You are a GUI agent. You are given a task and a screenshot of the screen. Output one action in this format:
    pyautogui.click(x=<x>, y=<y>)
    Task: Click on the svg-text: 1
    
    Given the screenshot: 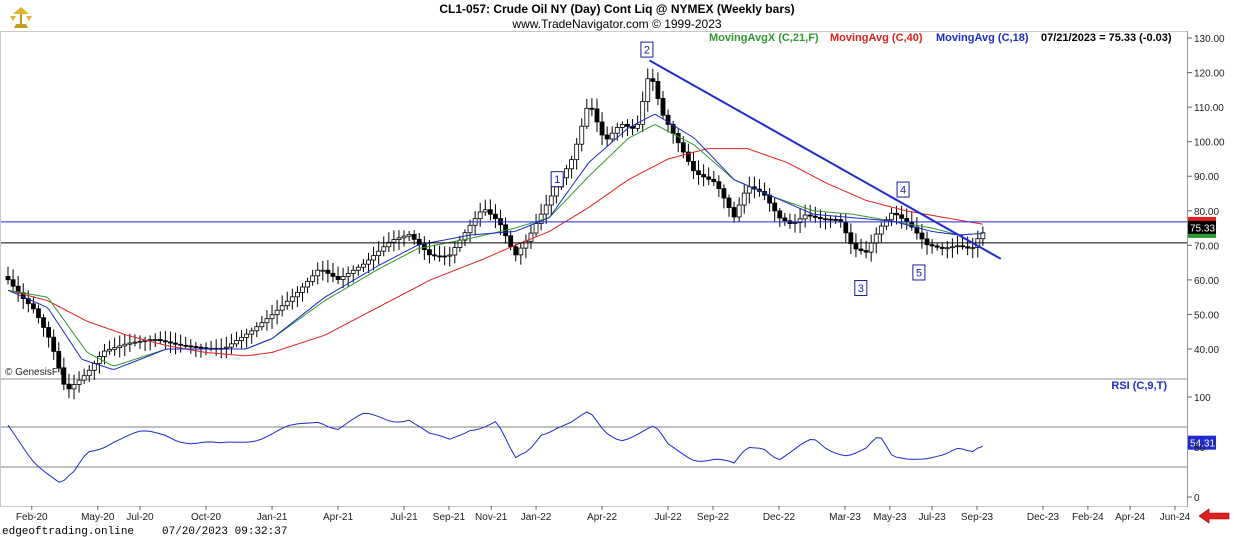 What is the action you would take?
    pyautogui.click(x=557, y=180)
    